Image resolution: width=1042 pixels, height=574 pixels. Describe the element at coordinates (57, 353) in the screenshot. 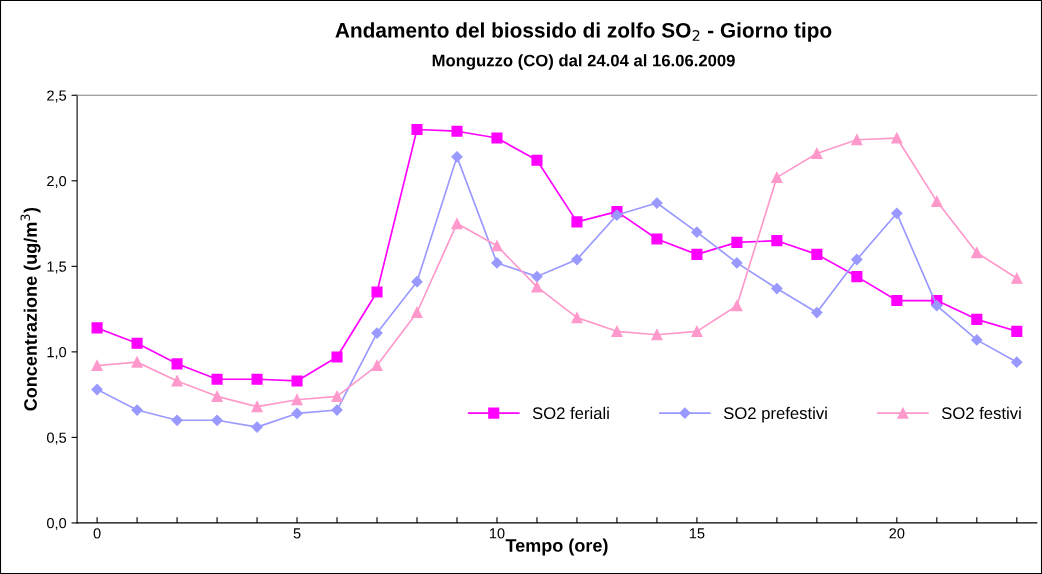

I see `y-tick-label: 1,0` at that location.